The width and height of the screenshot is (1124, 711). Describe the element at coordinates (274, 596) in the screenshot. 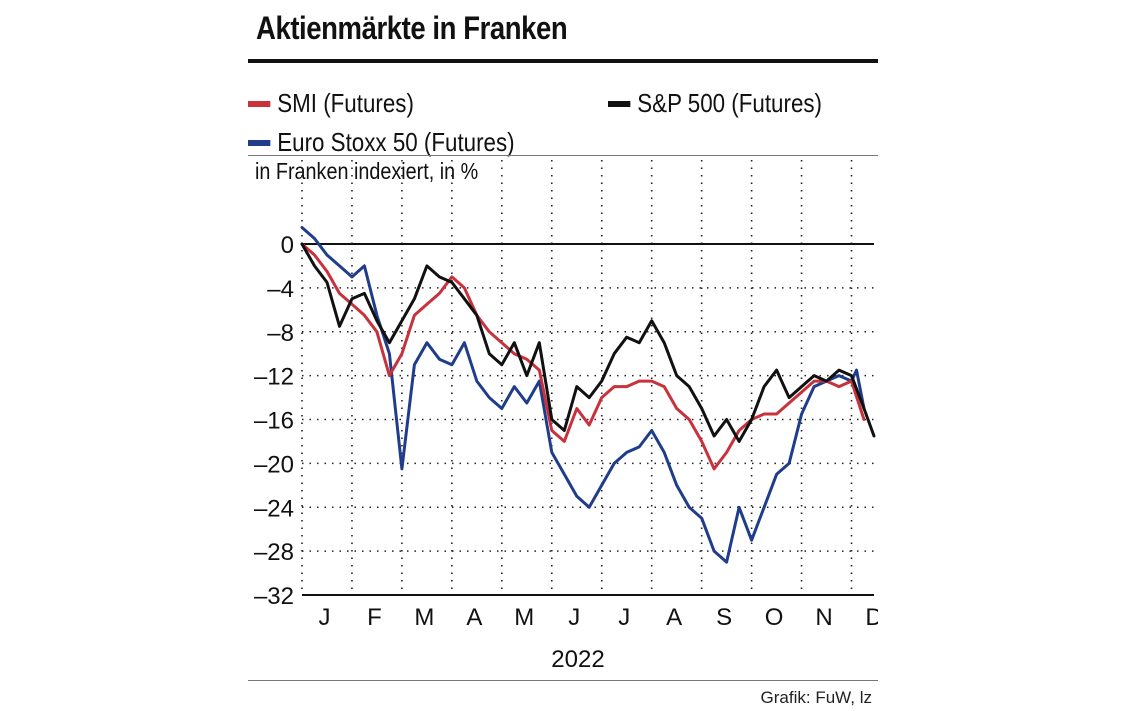

I see `y-tick-label: –32` at that location.